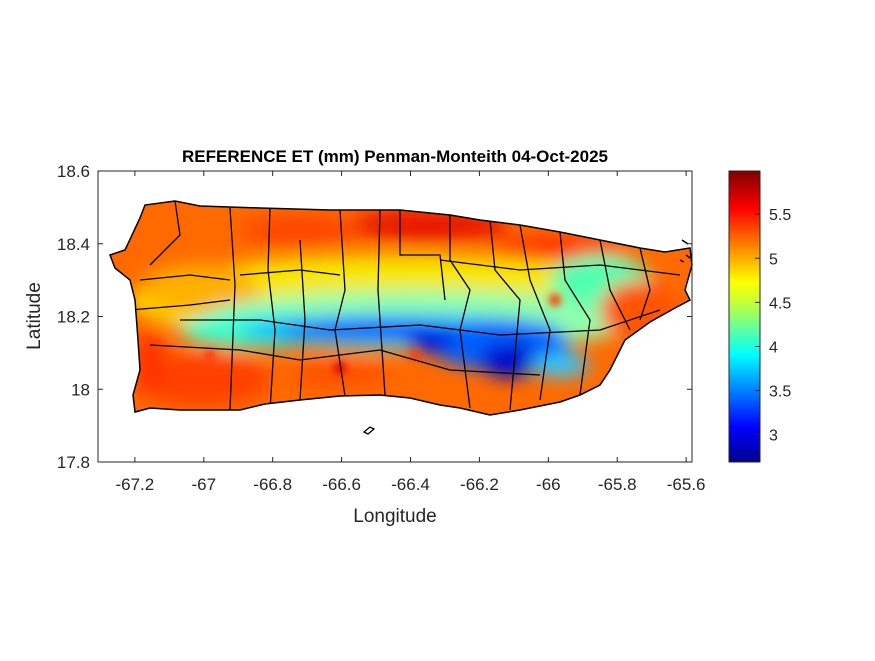 The width and height of the screenshot is (875, 661). I want to click on y-tick-label: 18, so click(80, 389).